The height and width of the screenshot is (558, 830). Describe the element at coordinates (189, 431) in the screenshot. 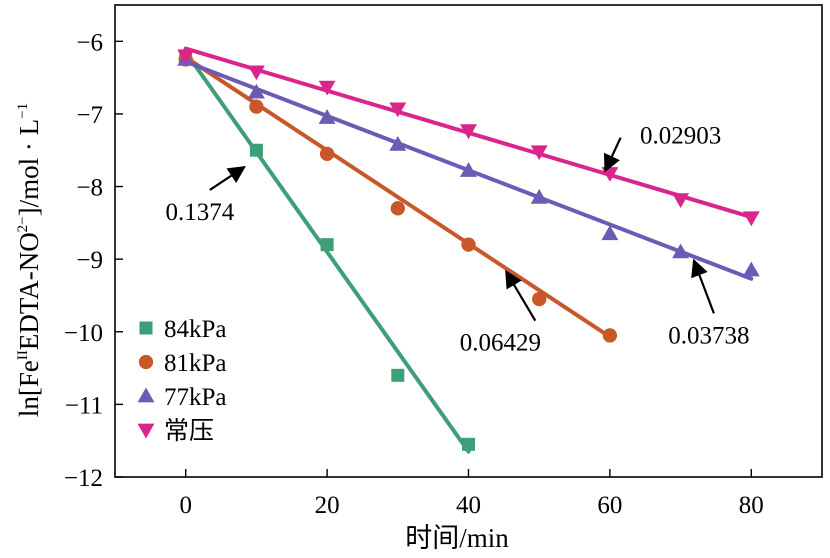

I see `legend-label-常压: 常压` at that location.